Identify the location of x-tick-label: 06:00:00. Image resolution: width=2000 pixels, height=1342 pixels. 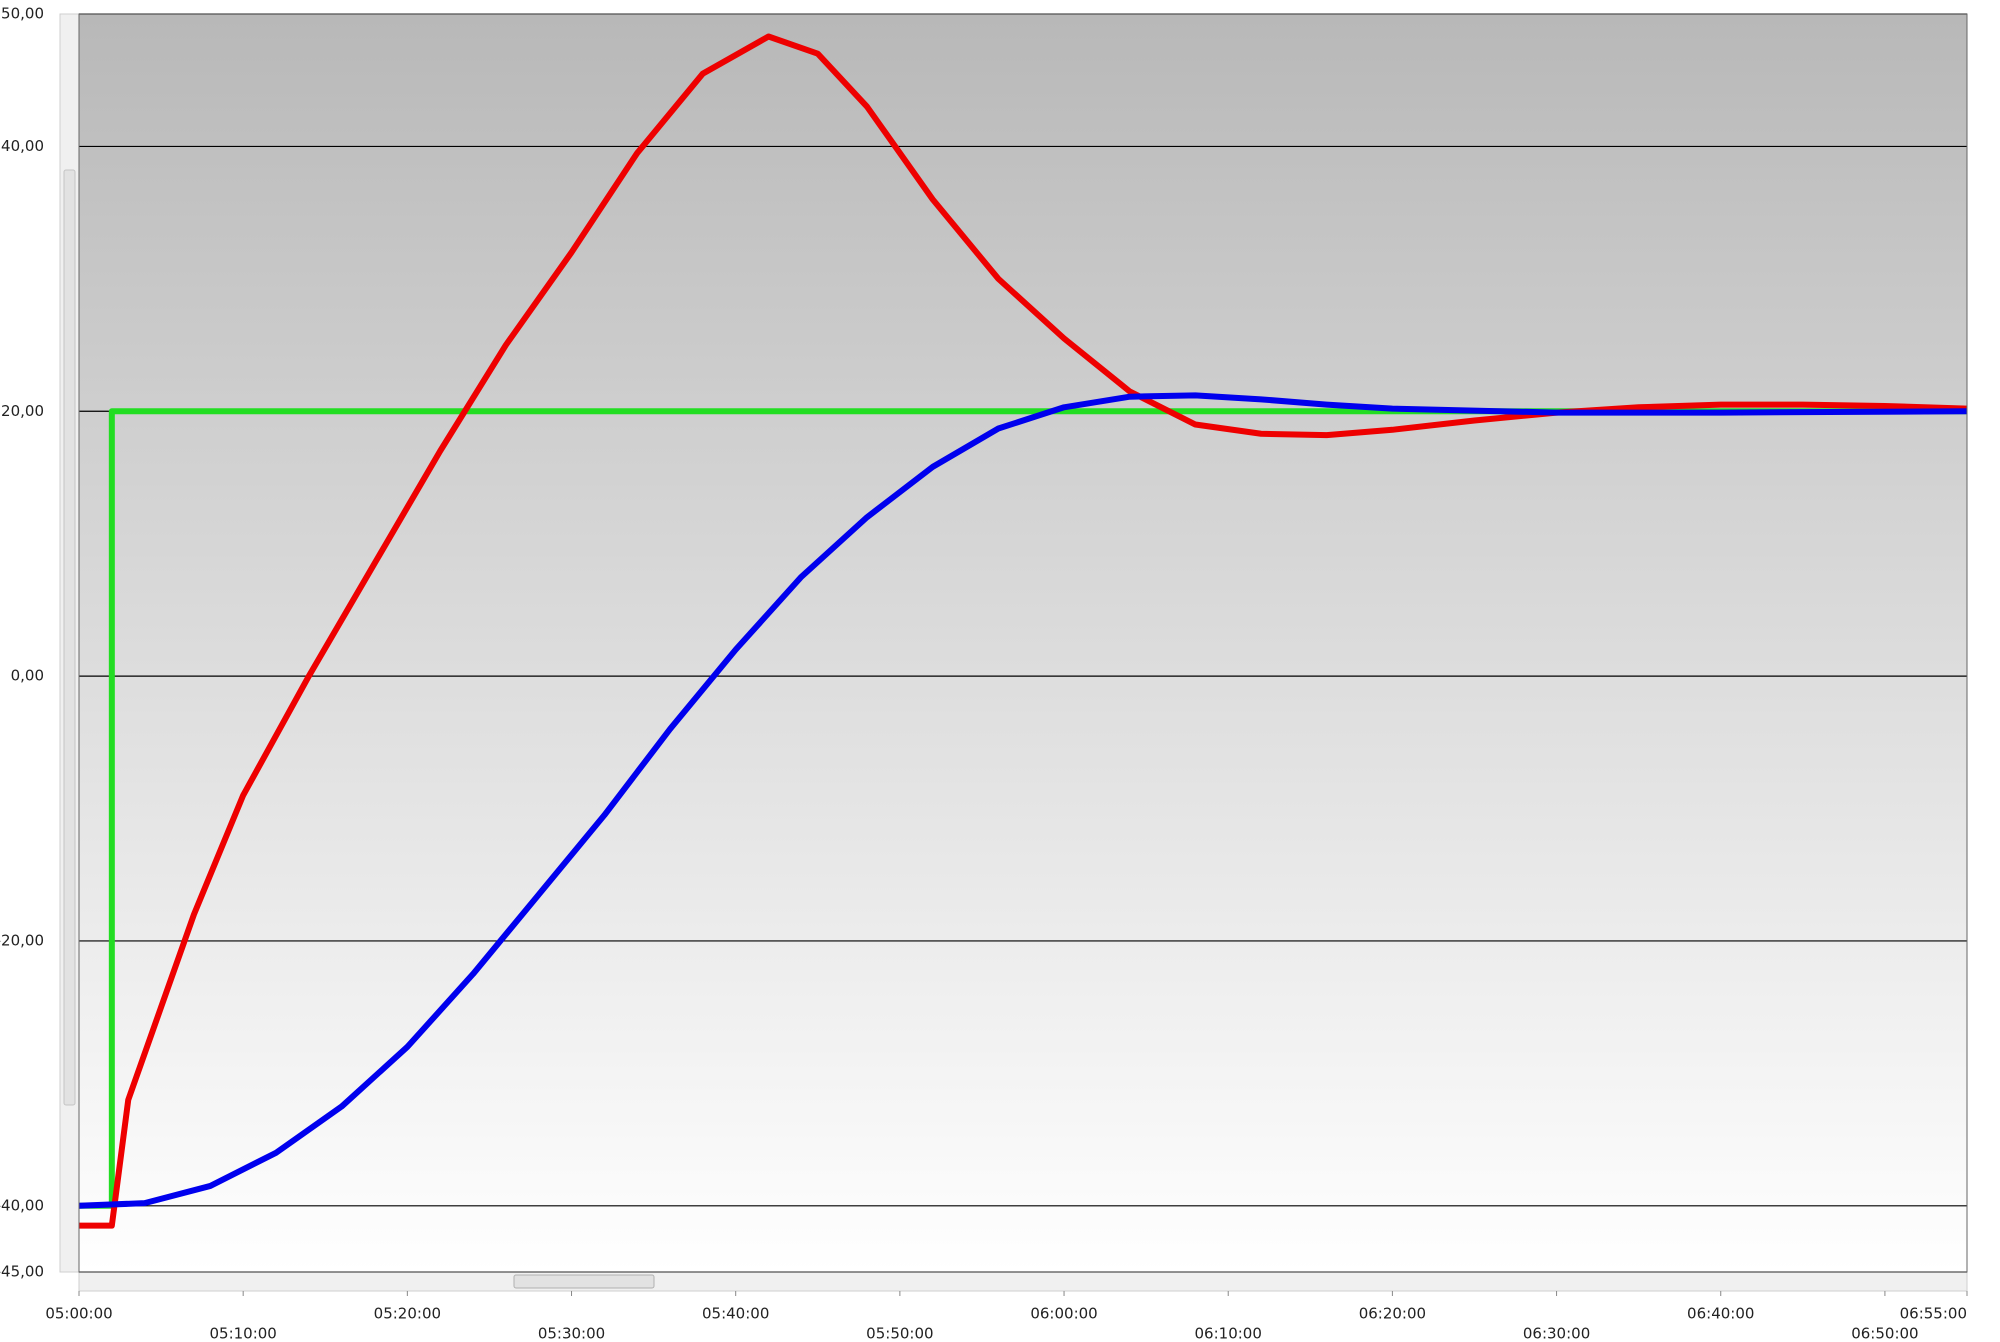
(1063, 1314).